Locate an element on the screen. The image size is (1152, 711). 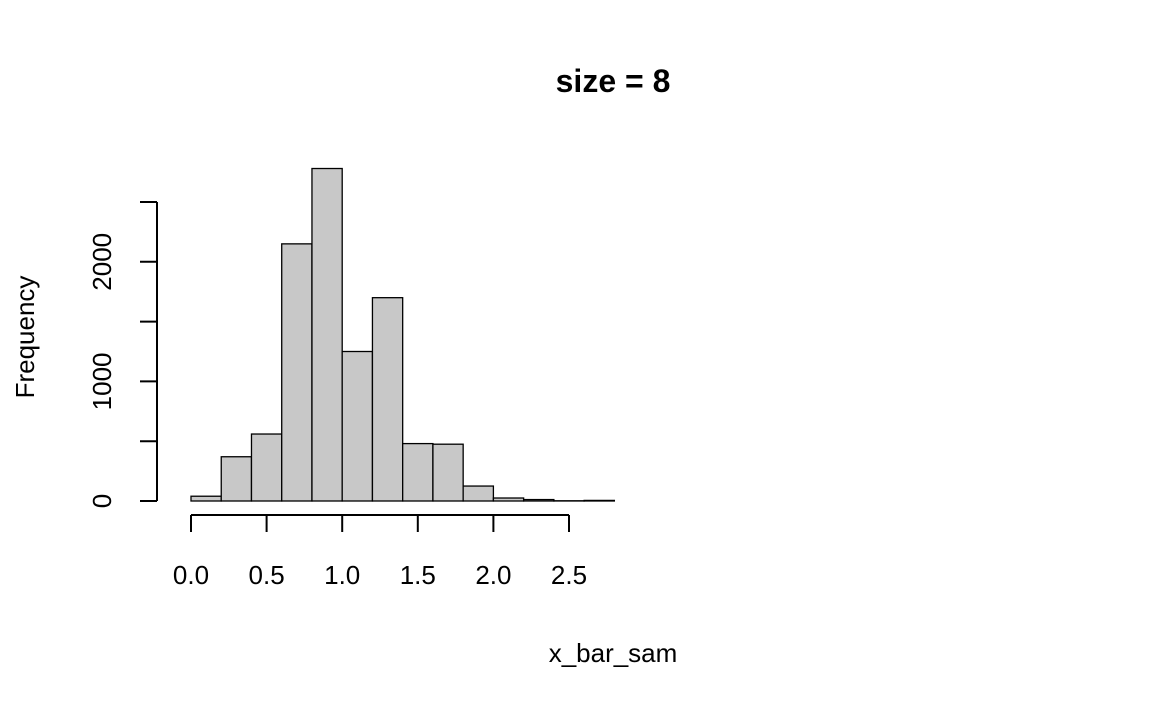
x-tick-label: 0.5 is located at coordinates (267, 575).